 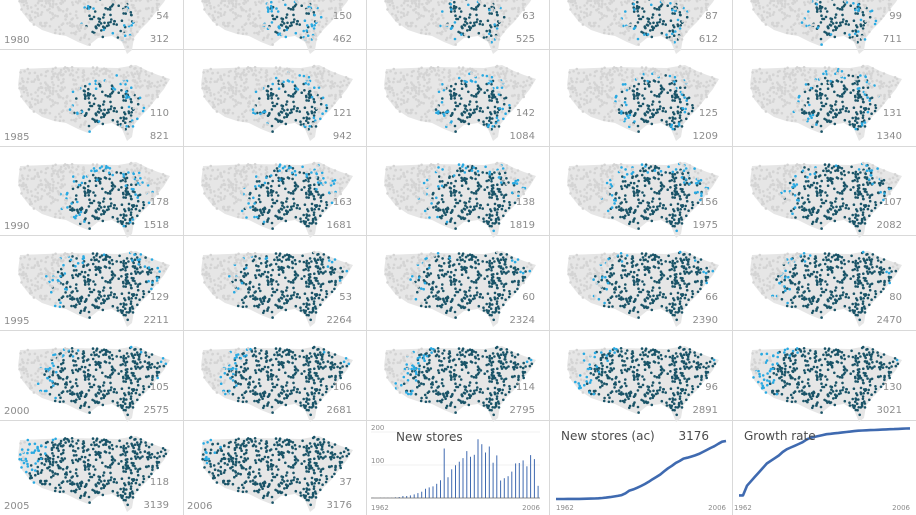 I want to click on total-store-count: 942, so click(x=342, y=136).